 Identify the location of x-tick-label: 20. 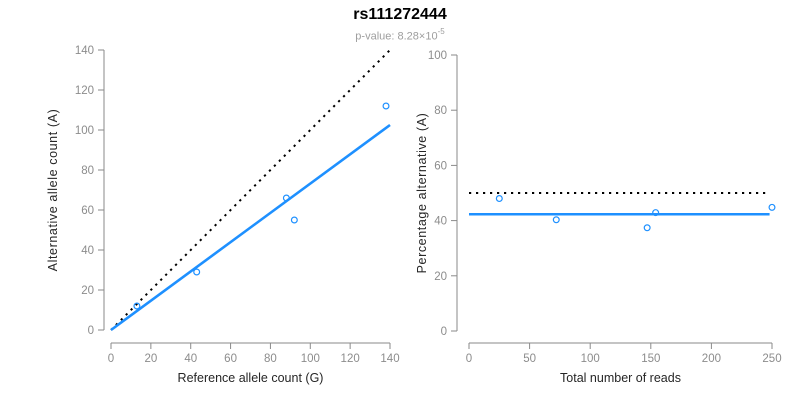
(150, 359).